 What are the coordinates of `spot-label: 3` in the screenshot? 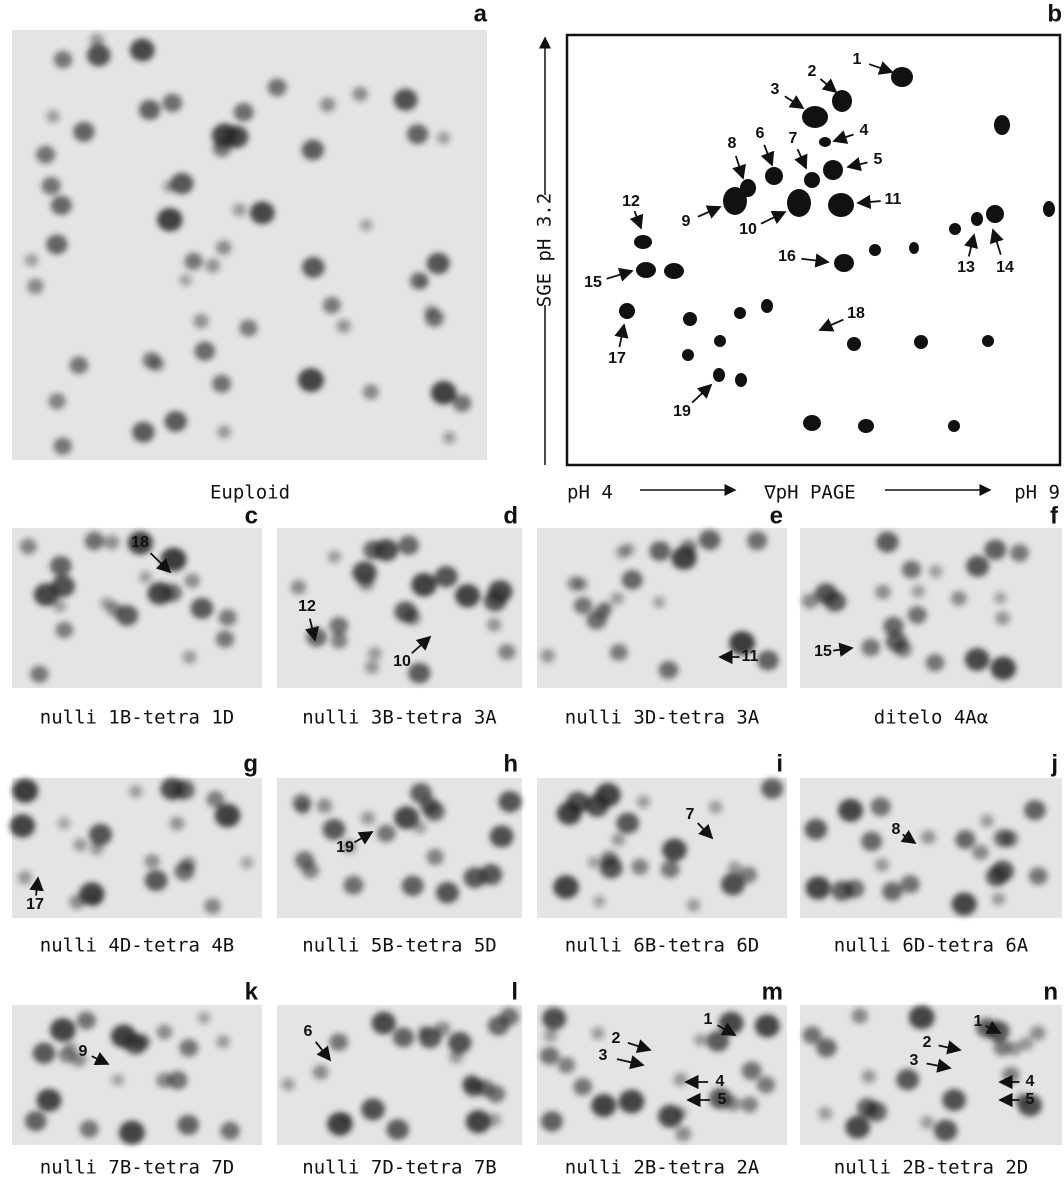 It's located at (775, 89).